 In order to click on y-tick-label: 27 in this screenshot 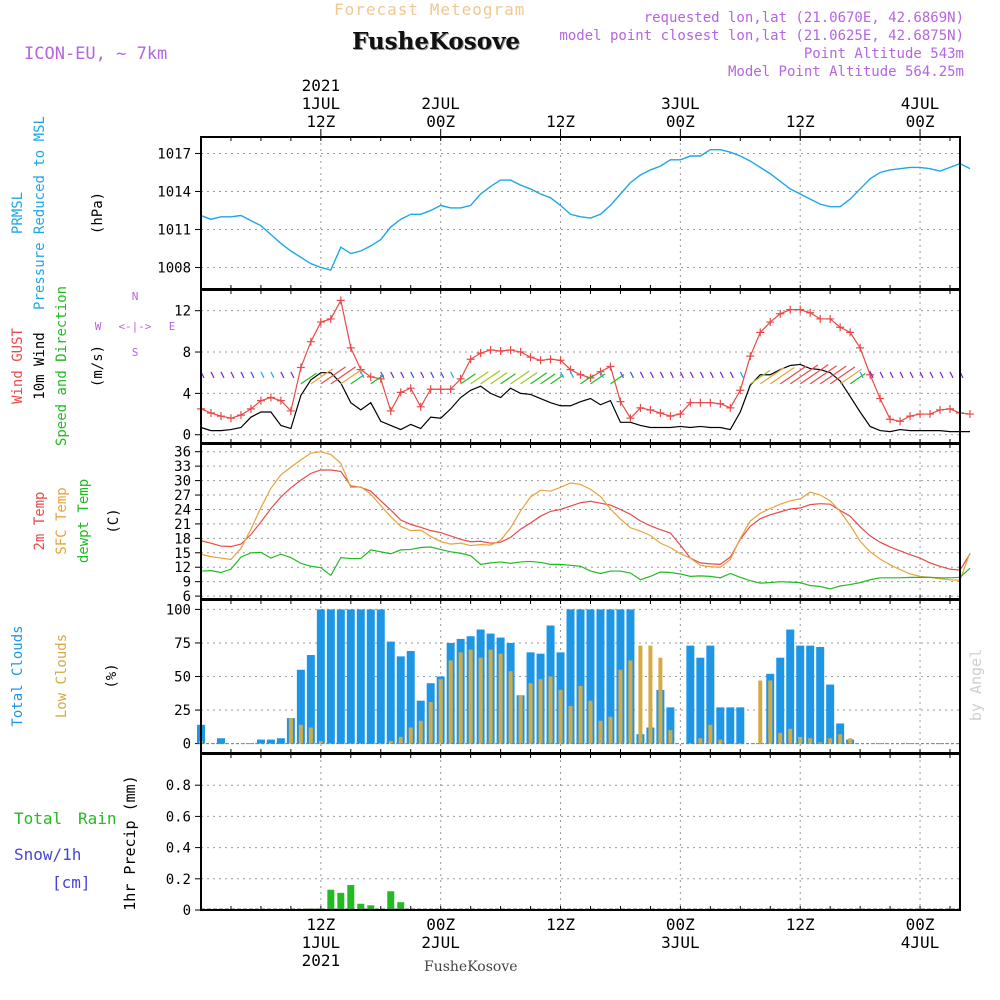, I will do `click(182, 496)`.